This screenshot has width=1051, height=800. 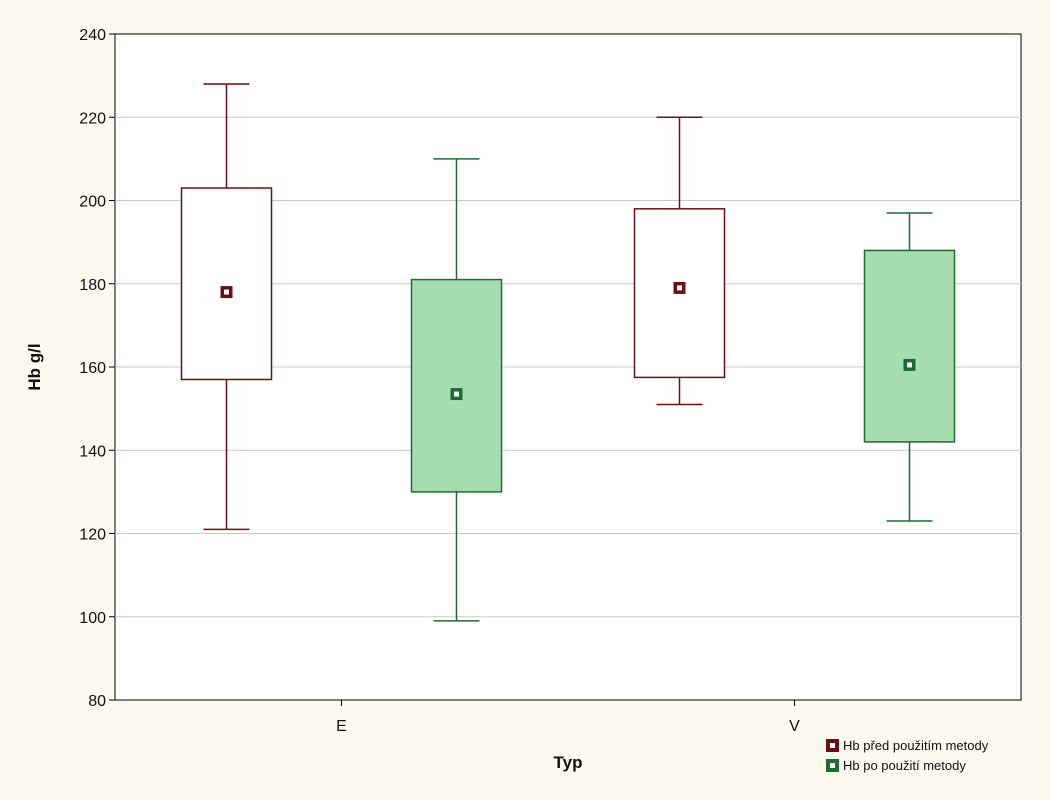 I want to click on x-axis-title: Typ, so click(x=568, y=762).